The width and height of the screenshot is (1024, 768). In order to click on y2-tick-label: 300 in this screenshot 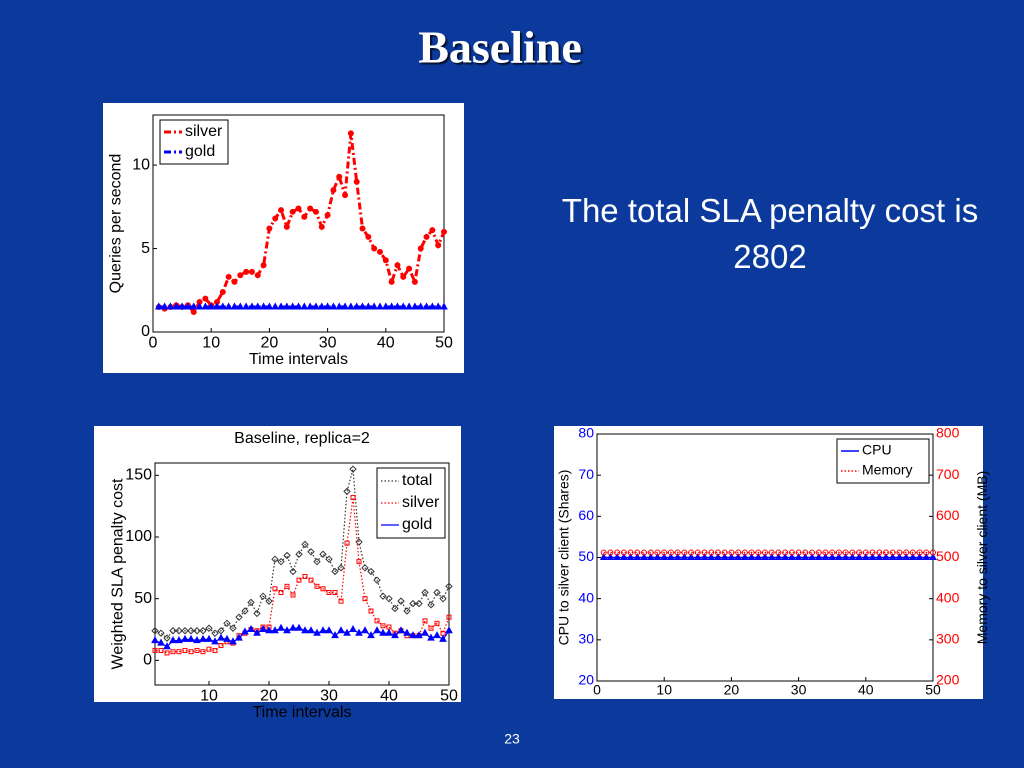, I will do `click(948, 639)`.